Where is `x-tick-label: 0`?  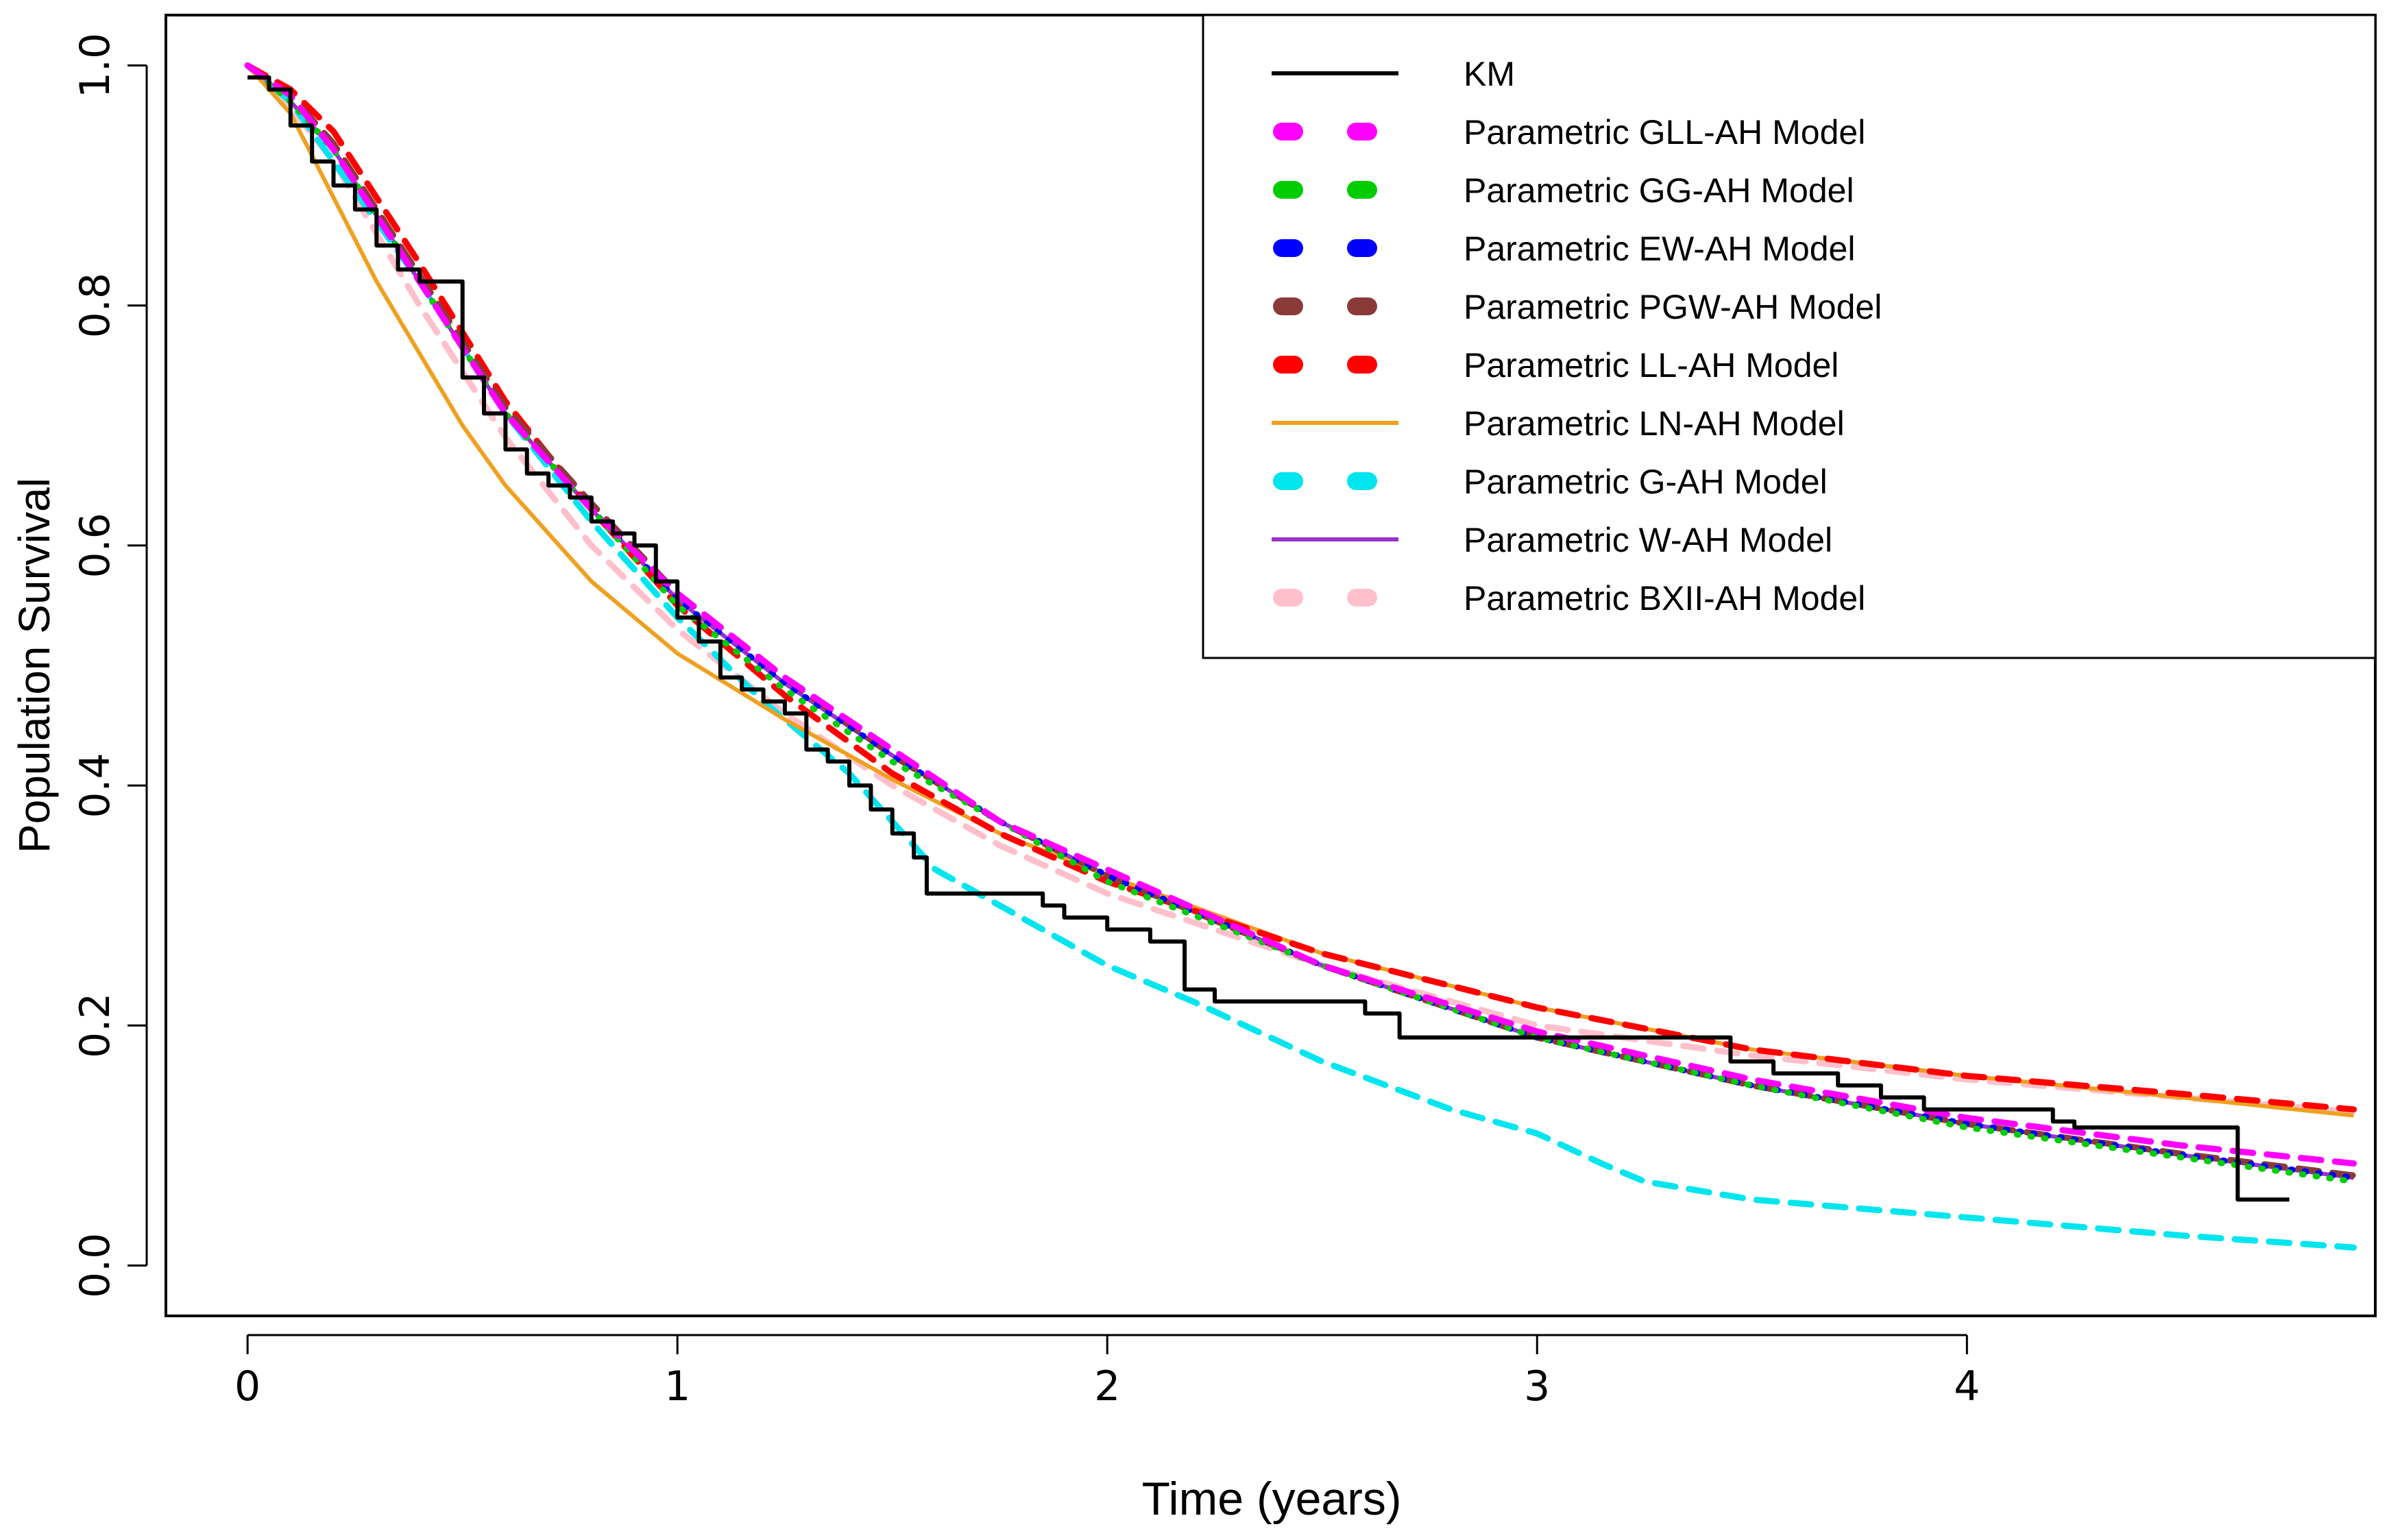 x-tick-label: 0 is located at coordinates (247, 1386).